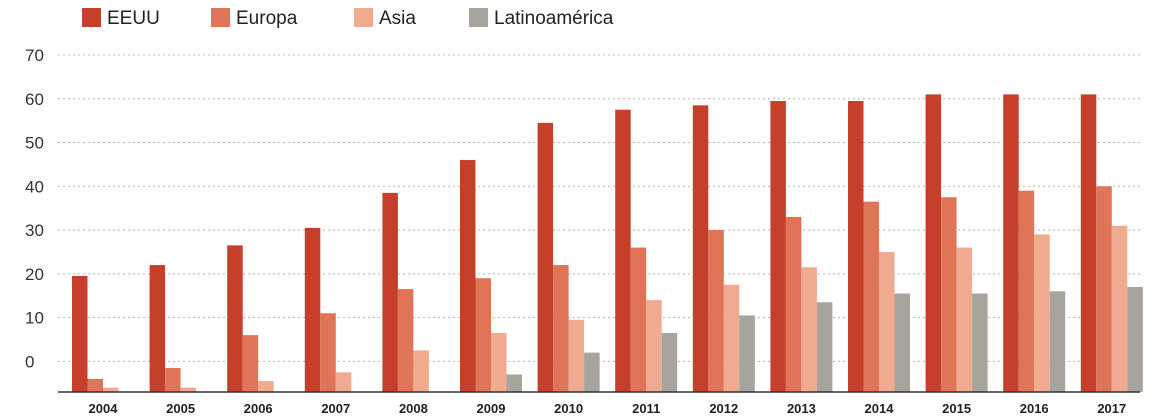  What do you see at coordinates (1088, 243) in the screenshot?
I see `bar-eeuu-2017` at bounding box center [1088, 243].